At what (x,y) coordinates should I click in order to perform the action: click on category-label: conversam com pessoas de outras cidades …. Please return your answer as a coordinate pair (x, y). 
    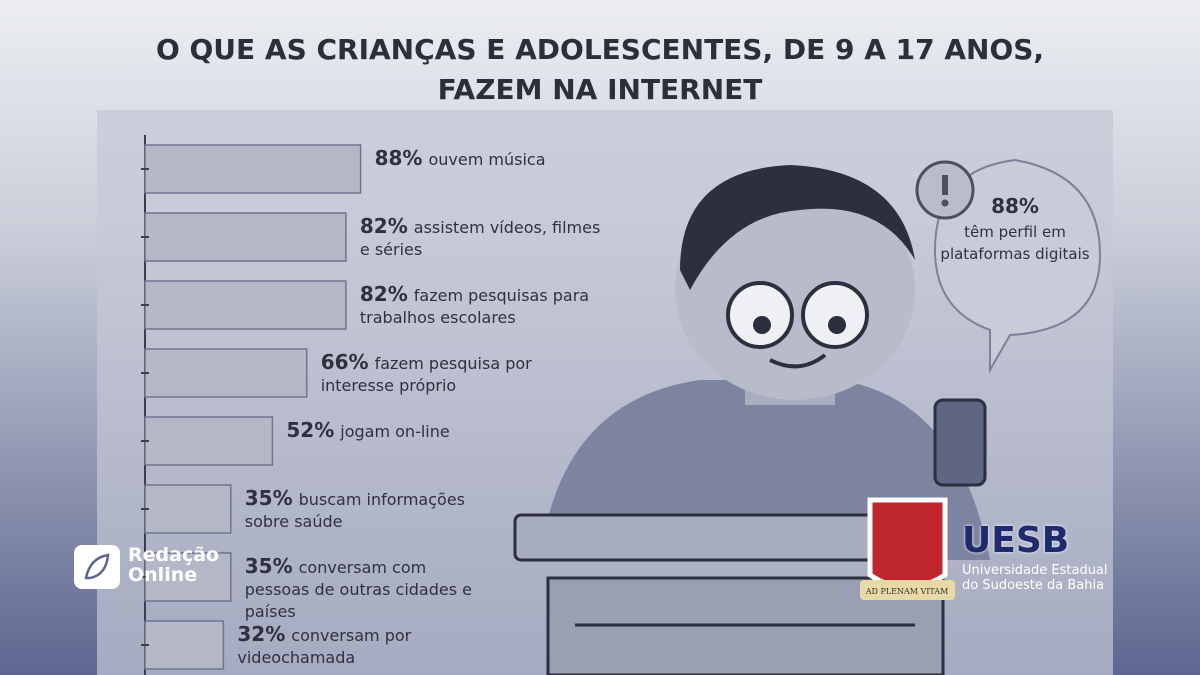
    Looking at the image, I should click on (358, 589).